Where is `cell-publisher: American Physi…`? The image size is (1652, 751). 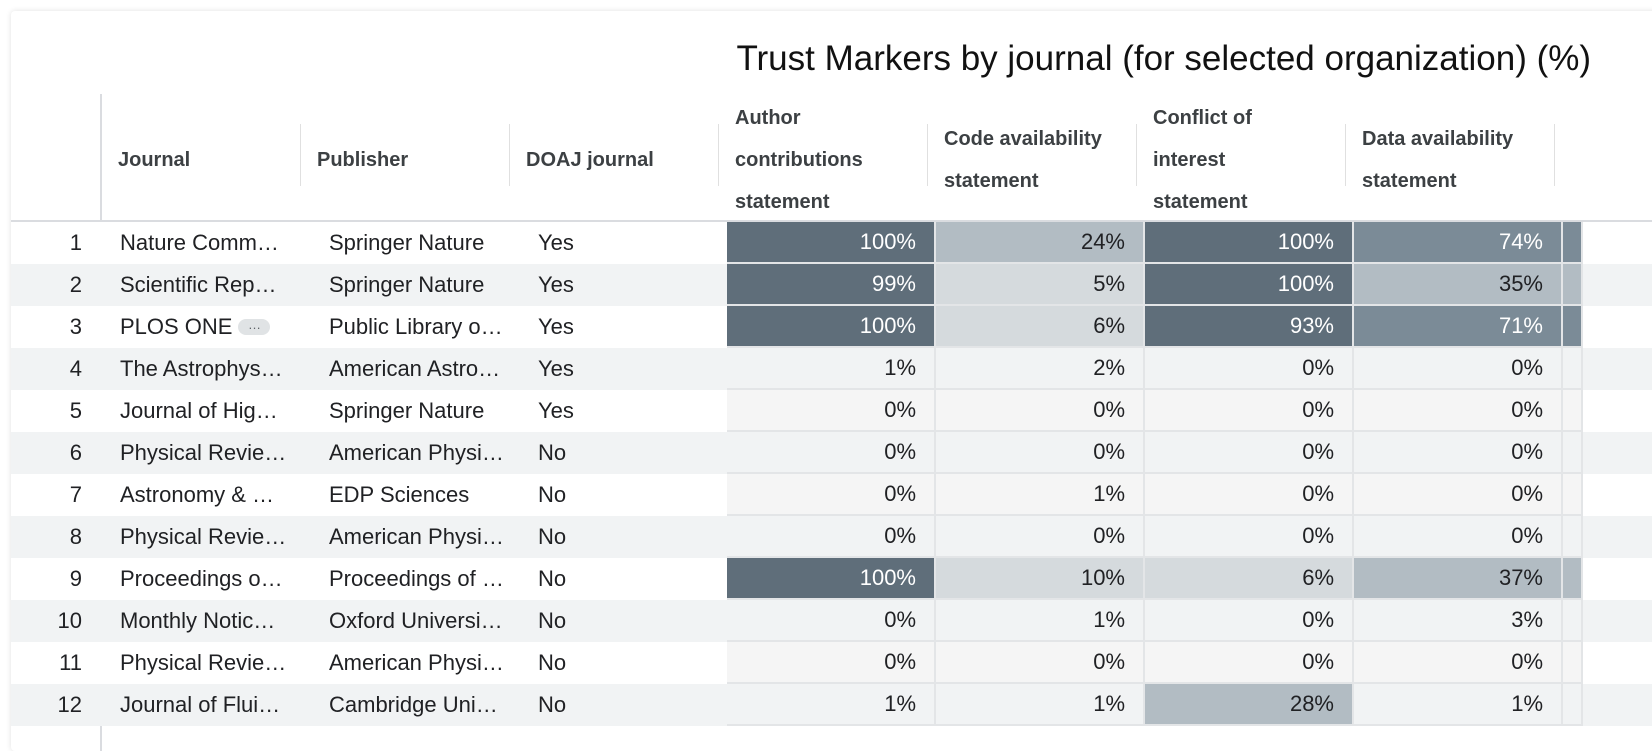
cell-publisher: American Physi… is located at coordinates (416, 452).